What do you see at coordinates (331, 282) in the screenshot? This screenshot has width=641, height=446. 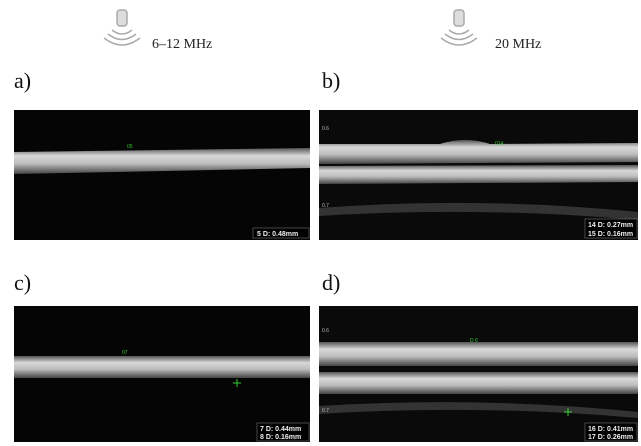 I see `panel-label: d)` at bounding box center [331, 282].